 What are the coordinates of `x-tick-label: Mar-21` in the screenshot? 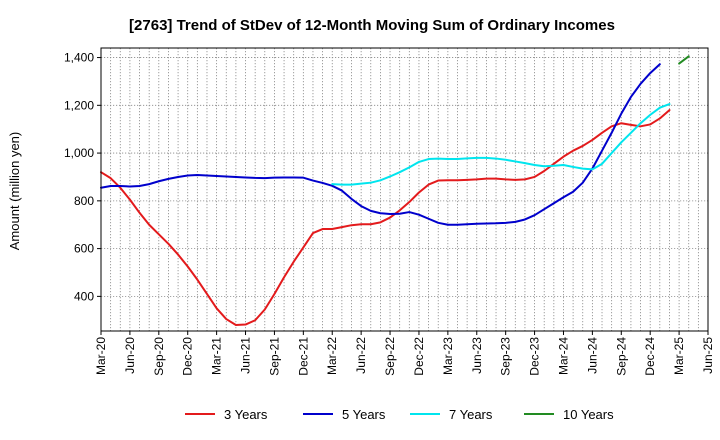 It's located at (217, 356).